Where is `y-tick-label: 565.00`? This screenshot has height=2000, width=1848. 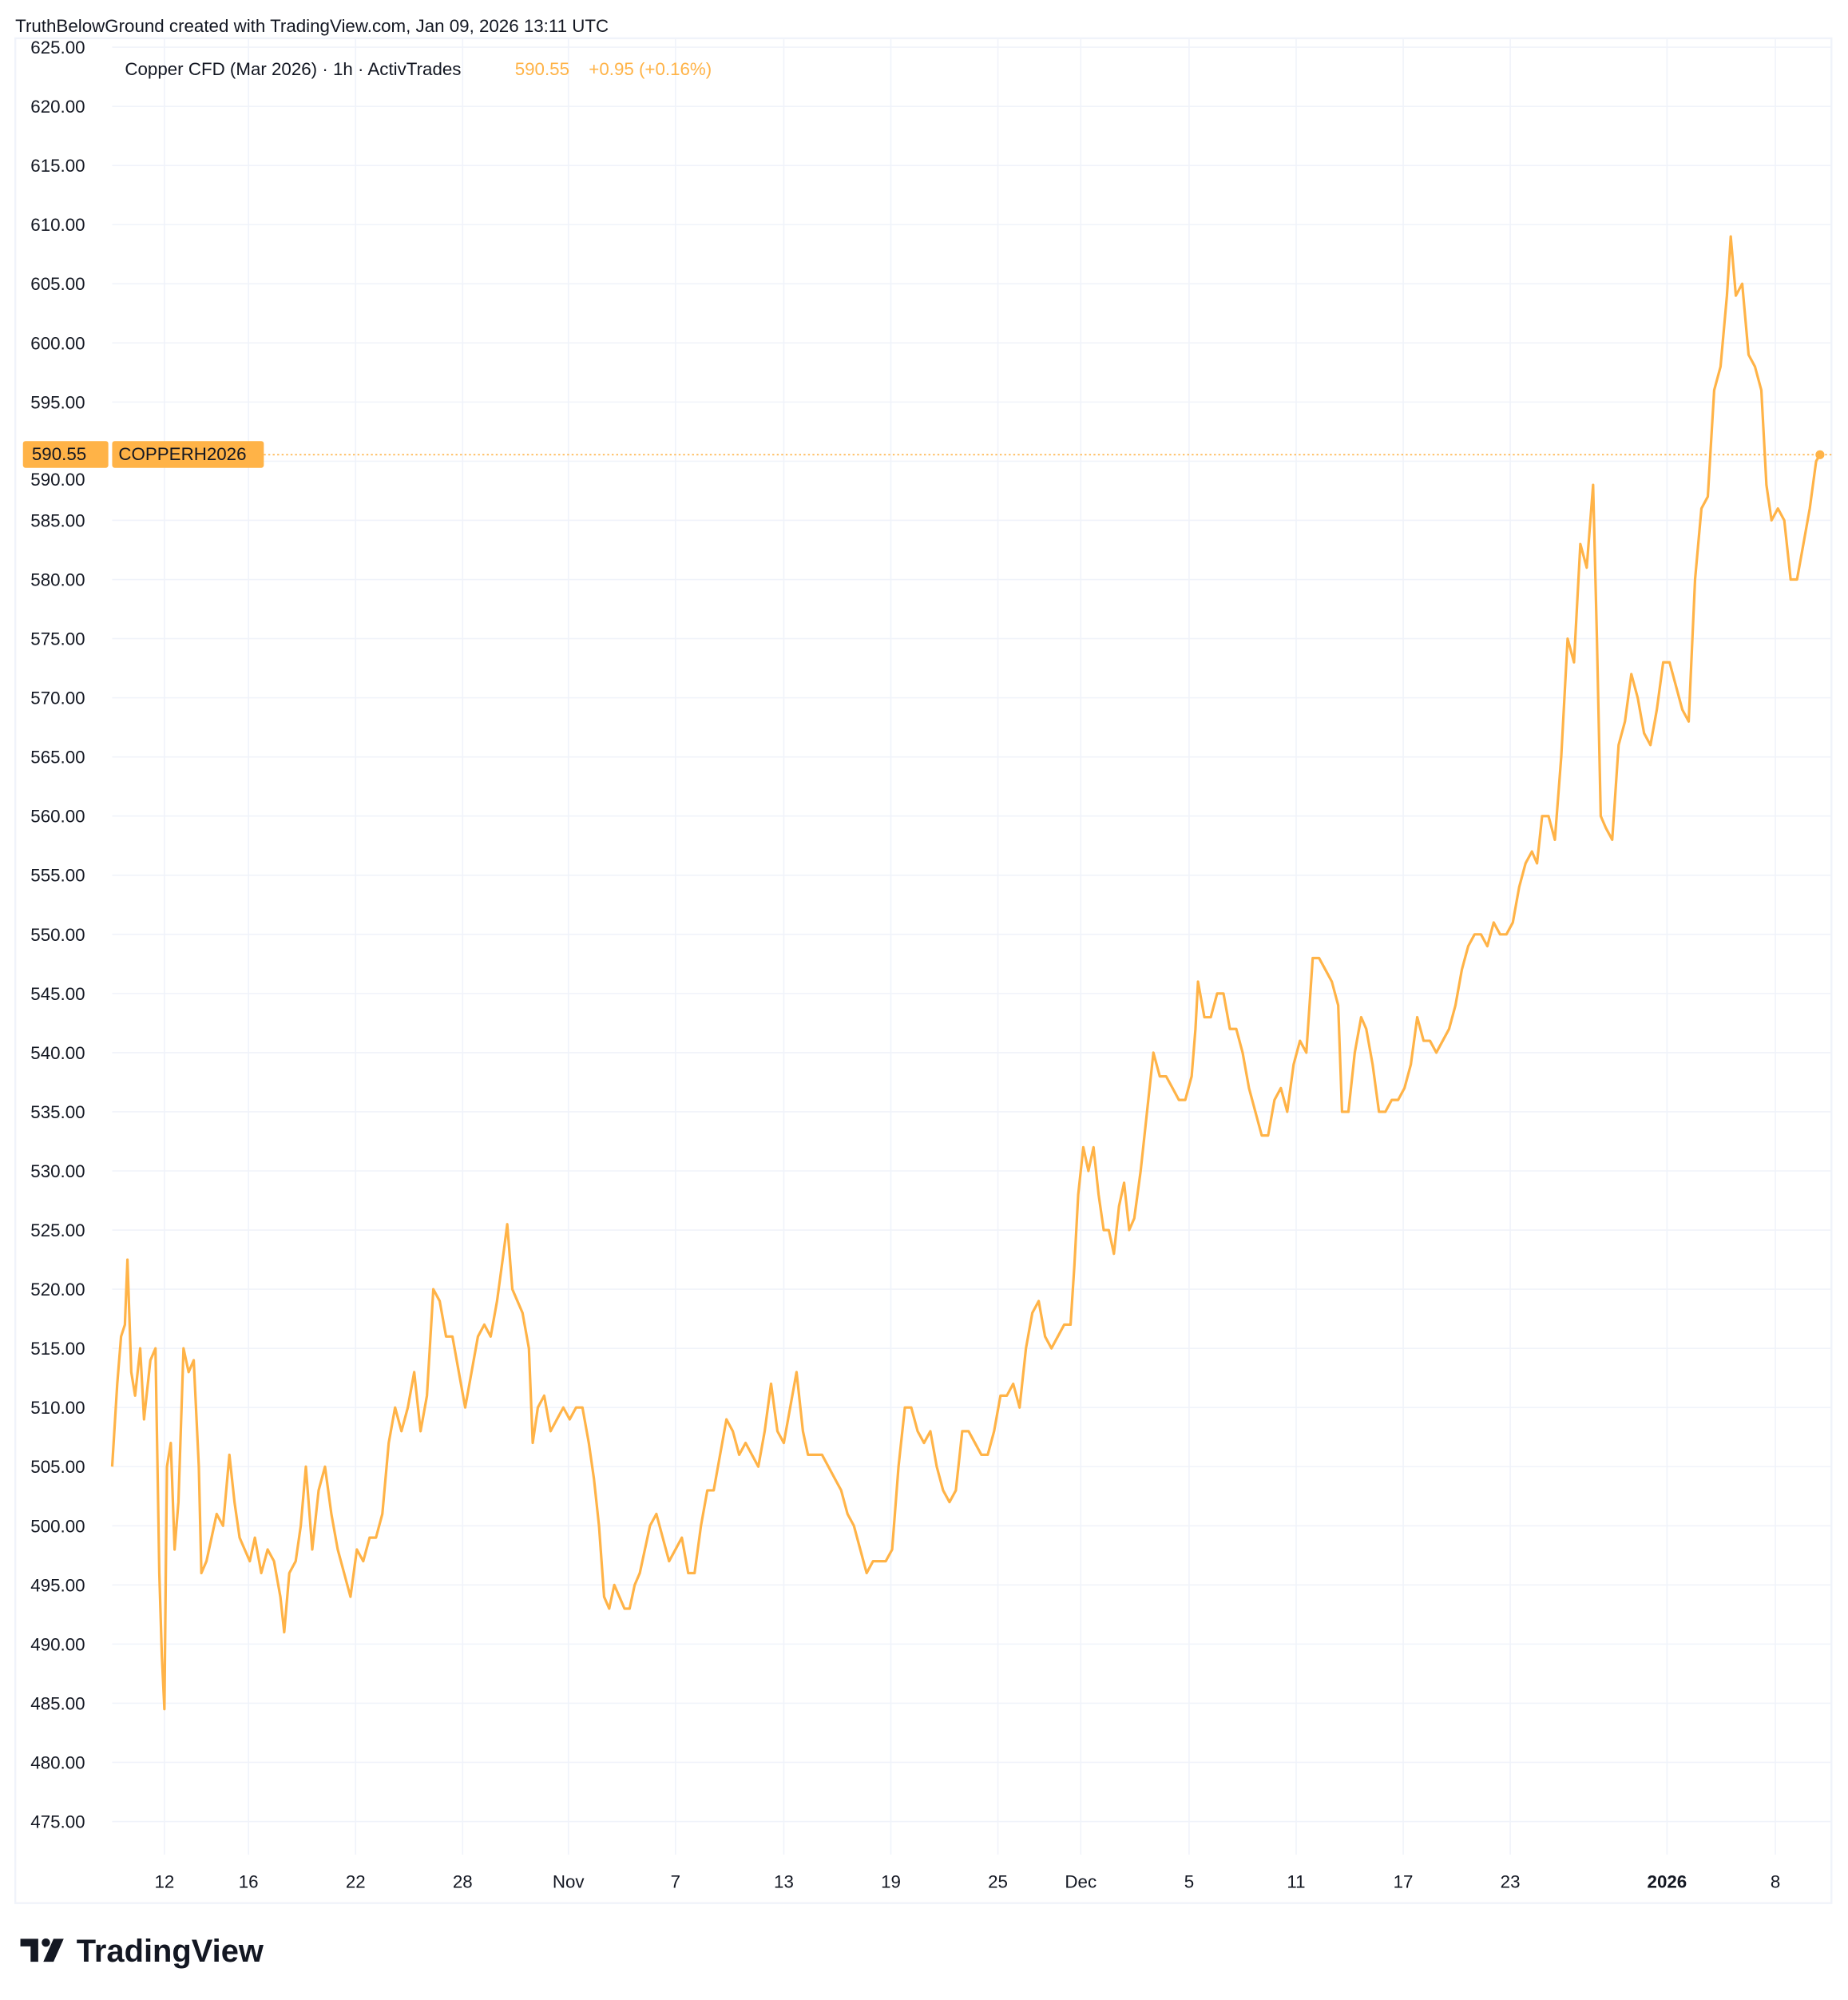
y-tick-label: 565.00 is located at coordinates (57, 758).